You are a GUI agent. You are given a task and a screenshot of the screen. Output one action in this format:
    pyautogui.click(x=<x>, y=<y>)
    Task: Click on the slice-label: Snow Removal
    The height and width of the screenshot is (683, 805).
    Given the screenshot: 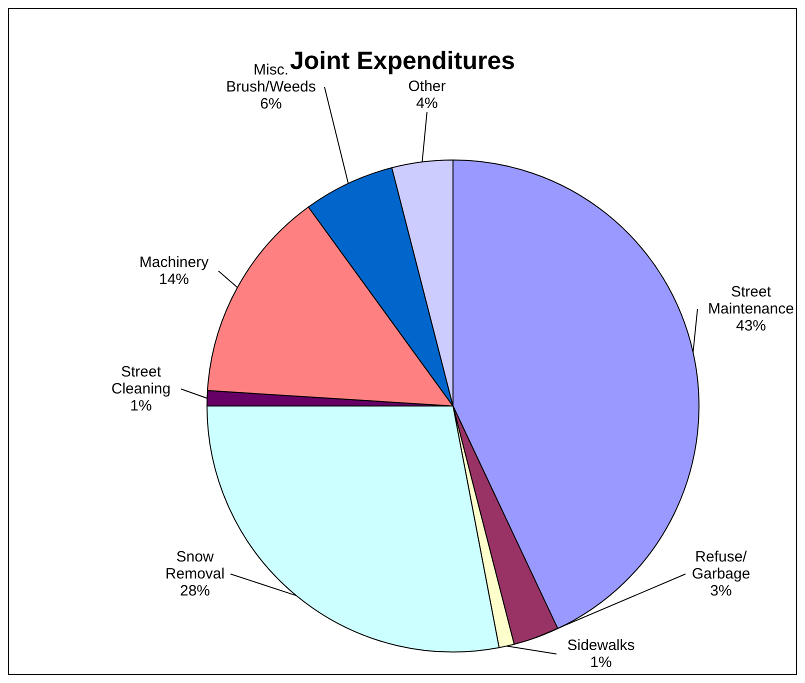 What is the action you would take?
    pyautogui.click(x=195, y=565)
    